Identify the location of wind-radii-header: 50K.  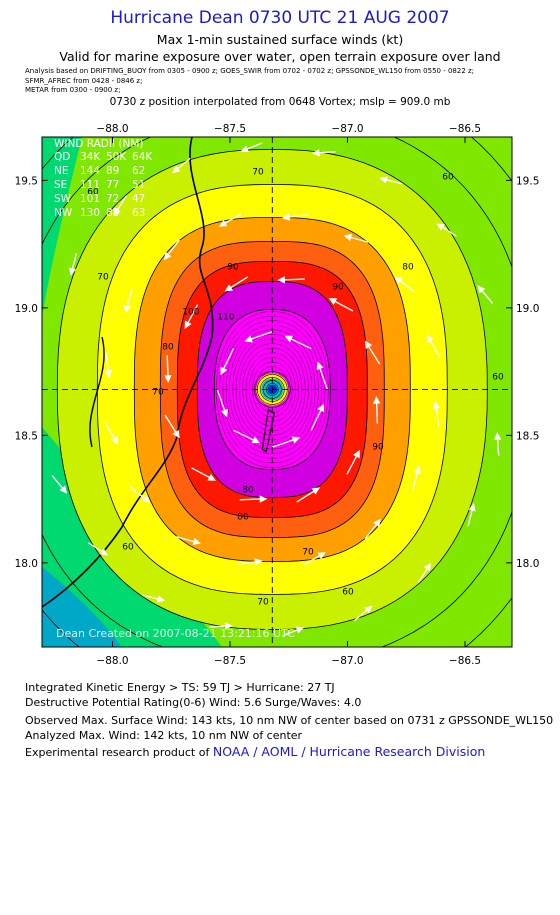
(116, 157).